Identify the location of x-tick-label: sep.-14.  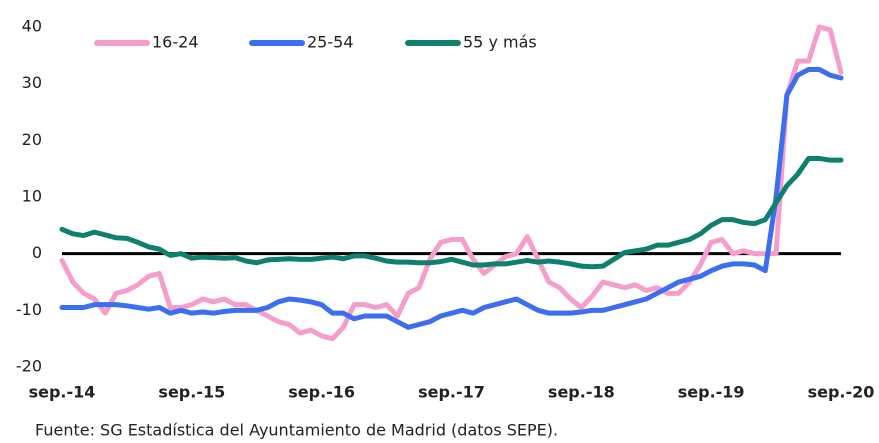
(62, 392).